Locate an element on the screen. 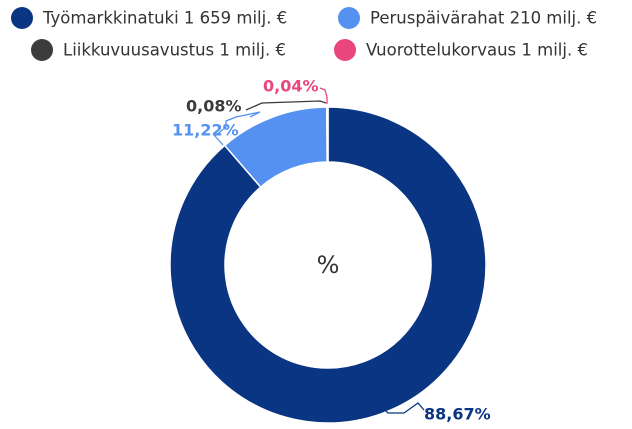 This screenshot has height=429, width=632. legend-label: Vuorottelukorvaus 1 milj. € is located at coordinates (477, 50).